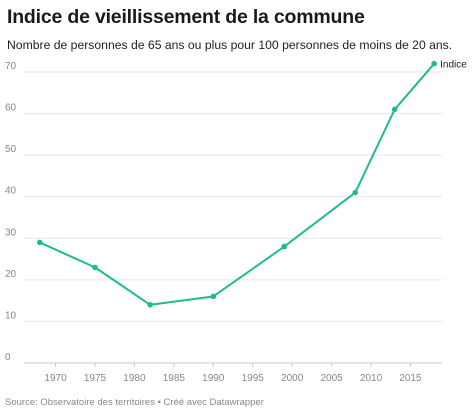 The image size is (472, 413). I want to click on y-tick-label: 70, so click(11, 66).